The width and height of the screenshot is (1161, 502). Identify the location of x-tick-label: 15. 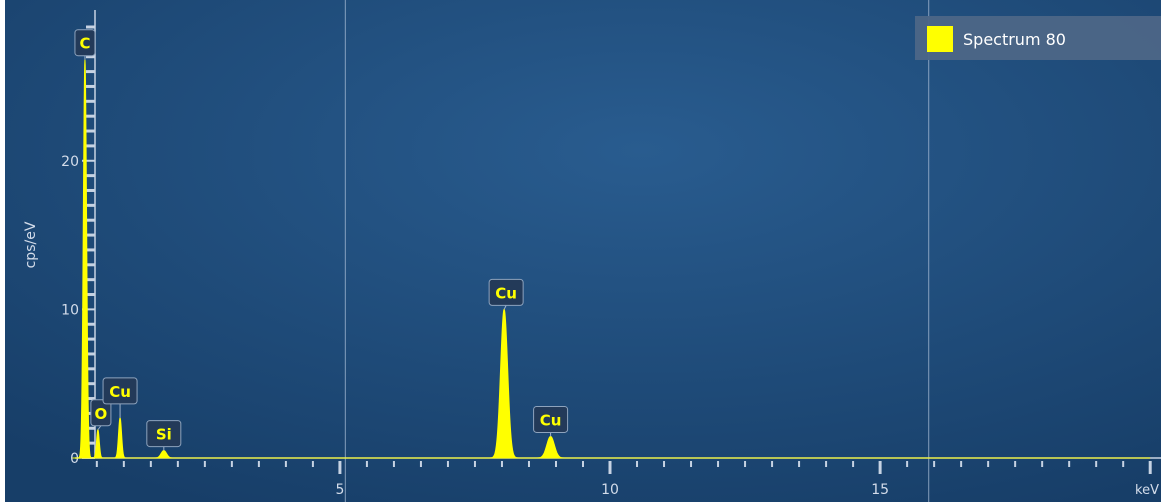
(880, 490).